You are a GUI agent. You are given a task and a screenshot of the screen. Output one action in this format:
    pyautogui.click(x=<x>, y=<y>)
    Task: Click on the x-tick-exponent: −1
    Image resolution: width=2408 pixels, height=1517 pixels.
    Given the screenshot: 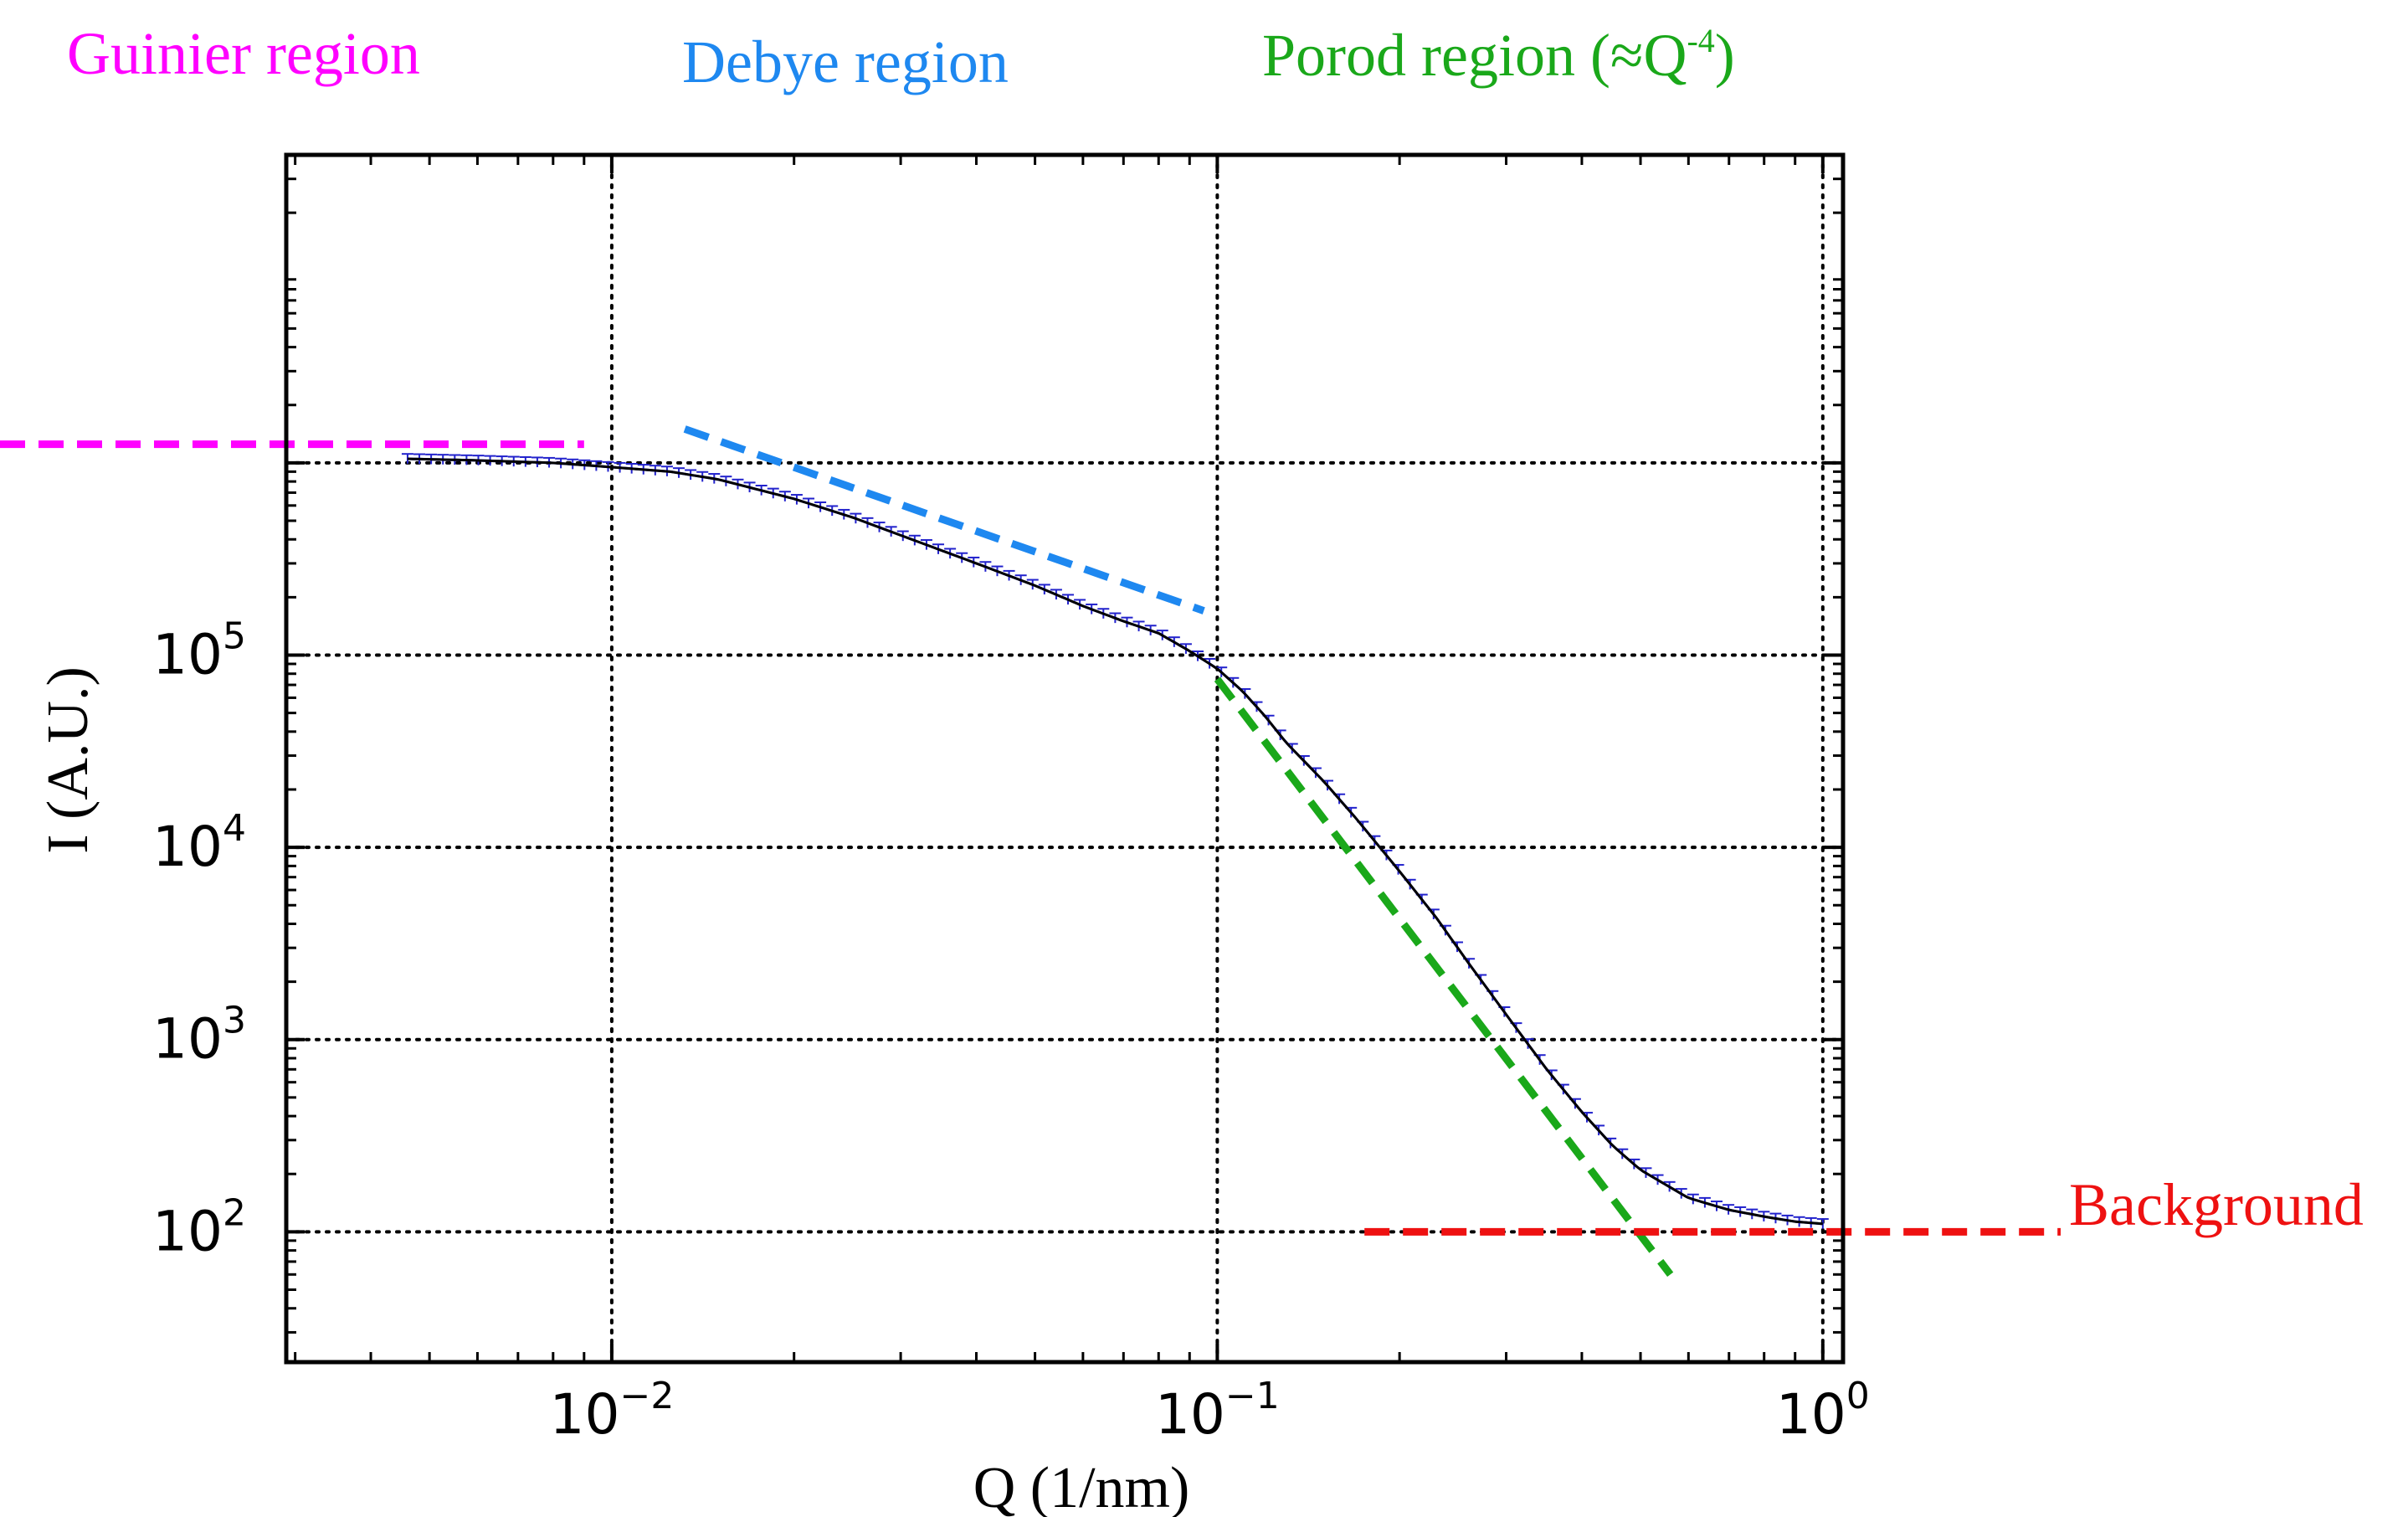 What is the action you would take?
    pyautogui.click(x=1252, y=1396)
    